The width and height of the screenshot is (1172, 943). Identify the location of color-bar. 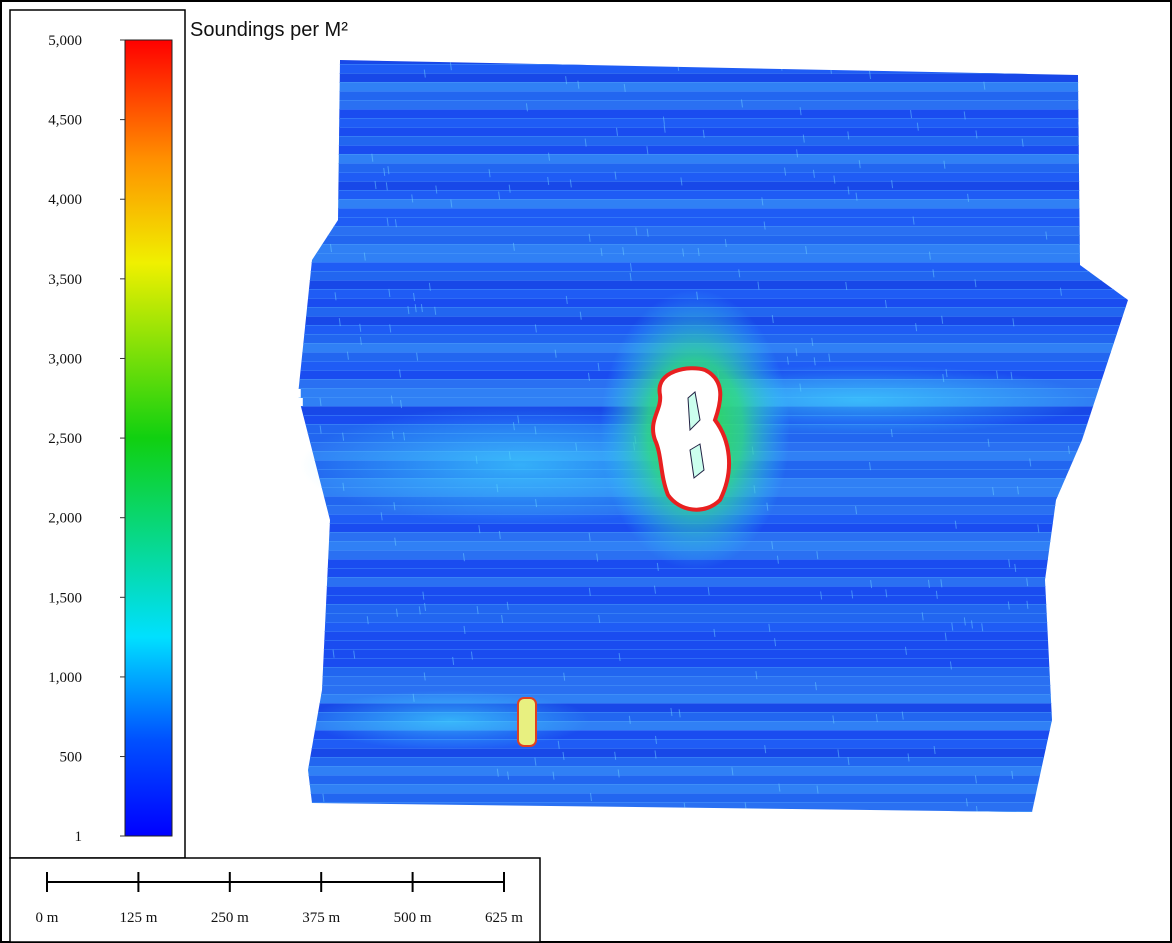
(148, 438).